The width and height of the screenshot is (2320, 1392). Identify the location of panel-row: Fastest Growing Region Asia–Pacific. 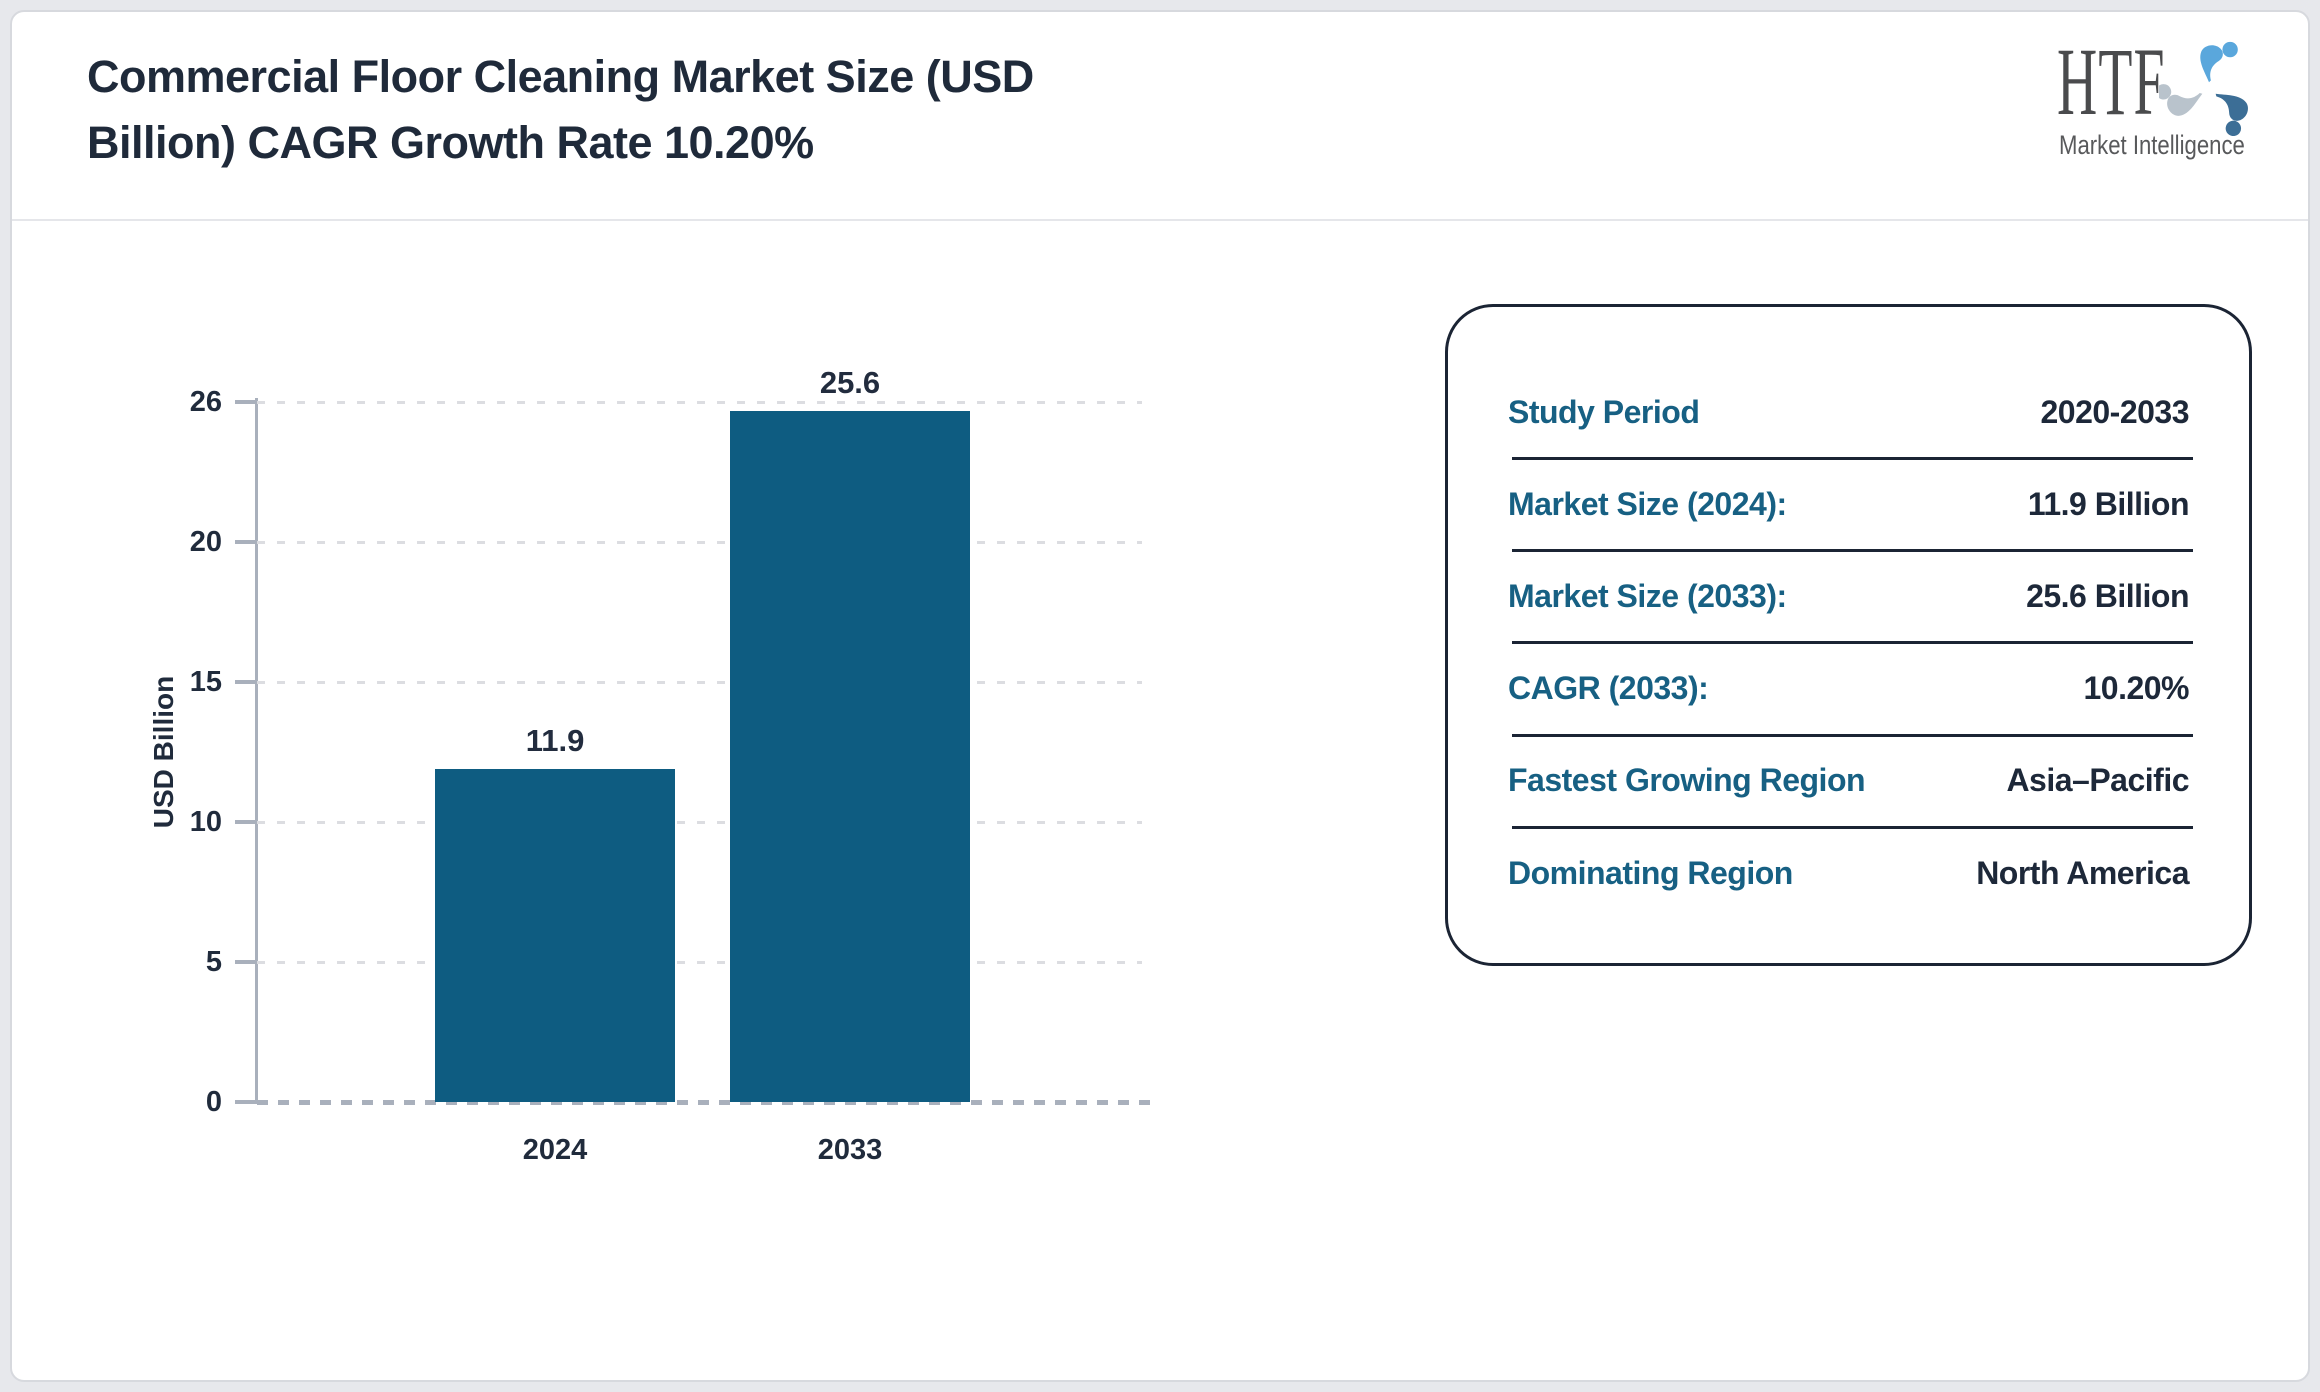
(1848, 781).